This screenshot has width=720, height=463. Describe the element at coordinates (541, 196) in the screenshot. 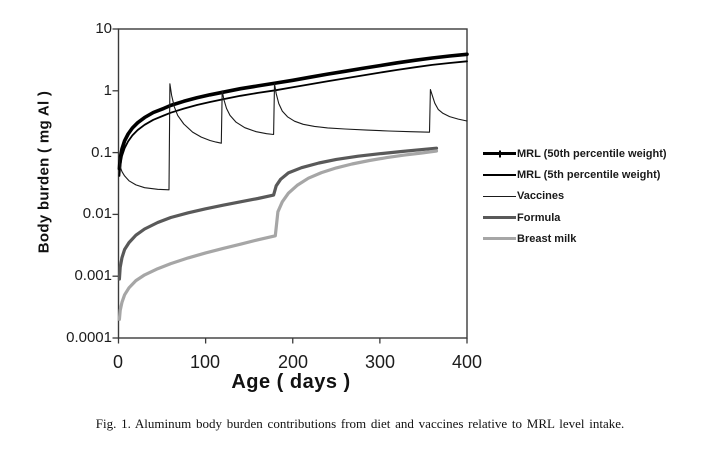

I see `legend-label-vaccines: Vaccines` at that location.